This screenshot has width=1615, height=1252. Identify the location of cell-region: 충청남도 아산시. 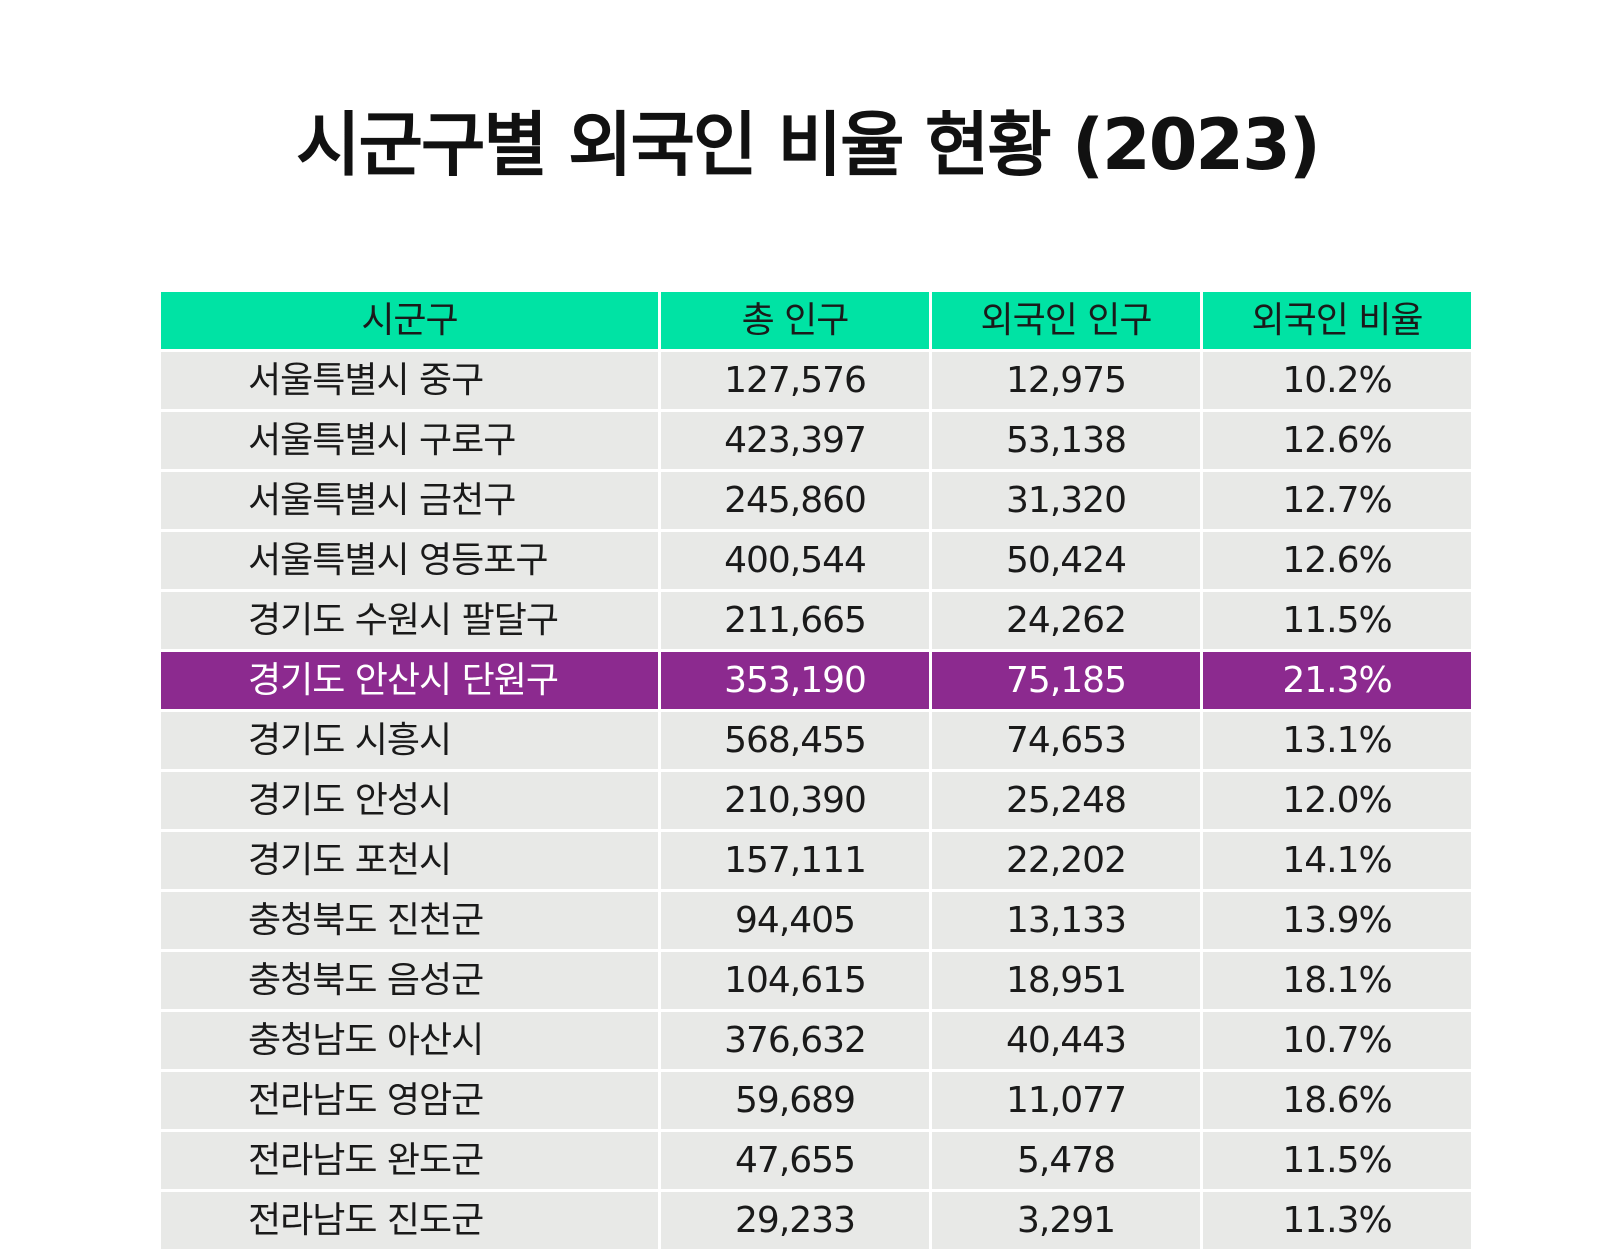
(409, 1040).